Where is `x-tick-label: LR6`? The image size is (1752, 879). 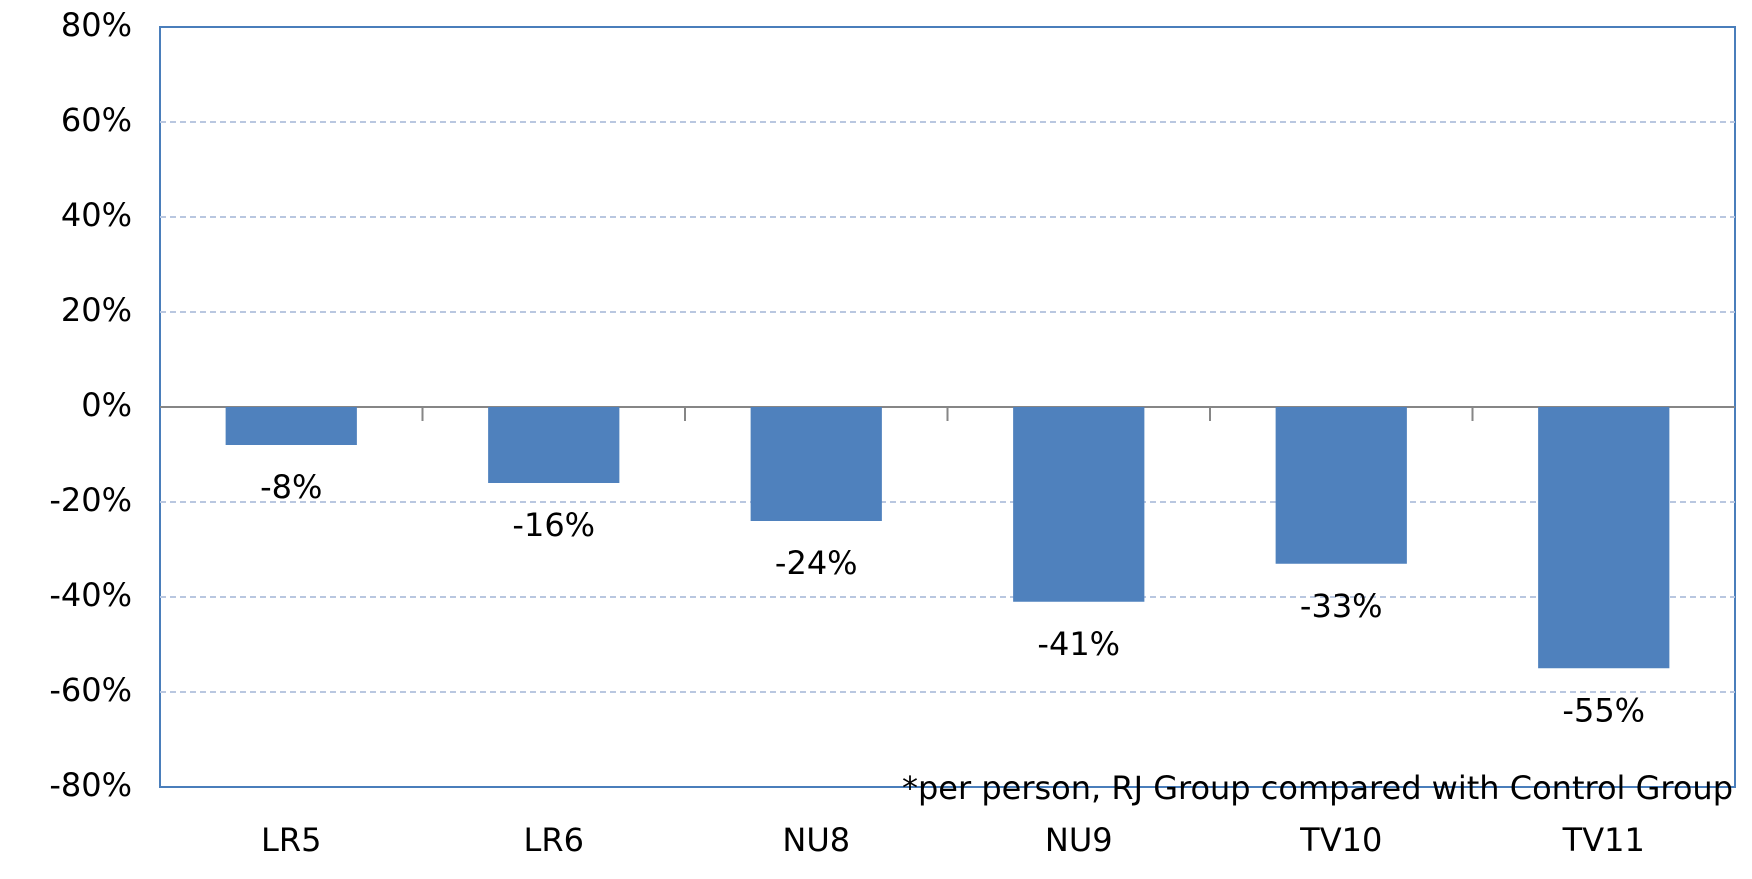 x-tick-label: LR6 is located at coordinates (554, 840).